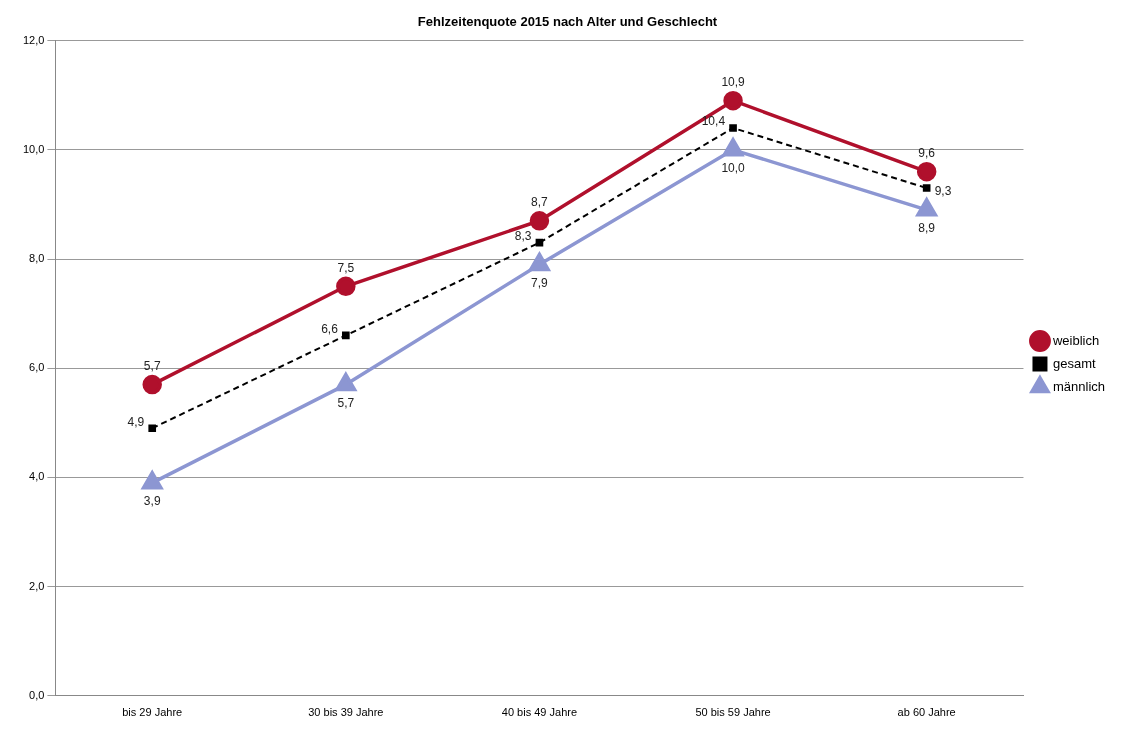 This screenshot has height=733, width=1125. What do you see at coordinates (37, 585) in the screenshot?
I see `y-tick-label: 2,0` at bounding box center [37, 585].